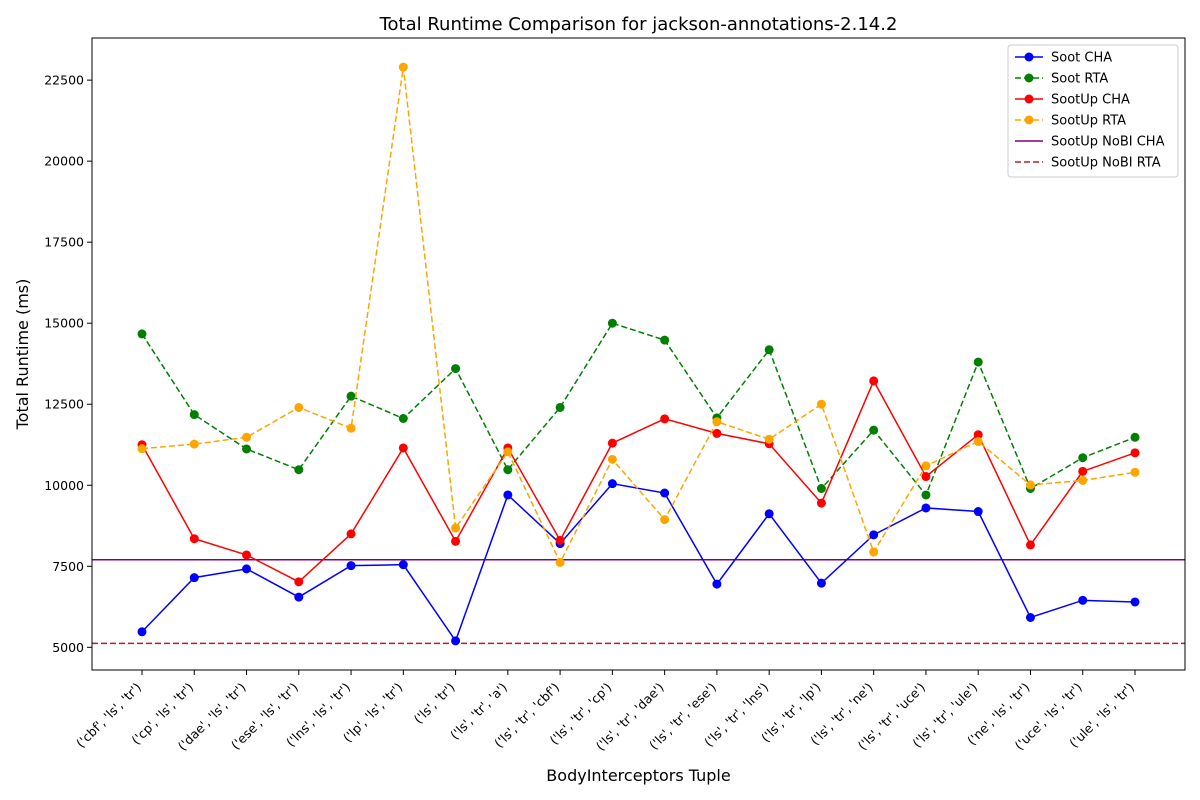 This screenshot has width=1200, height=800. What do you see at coordinates (1081, 58) in the screenshot?
I see `legend-label: Soot CHA` at bounding box center [1081, 58].